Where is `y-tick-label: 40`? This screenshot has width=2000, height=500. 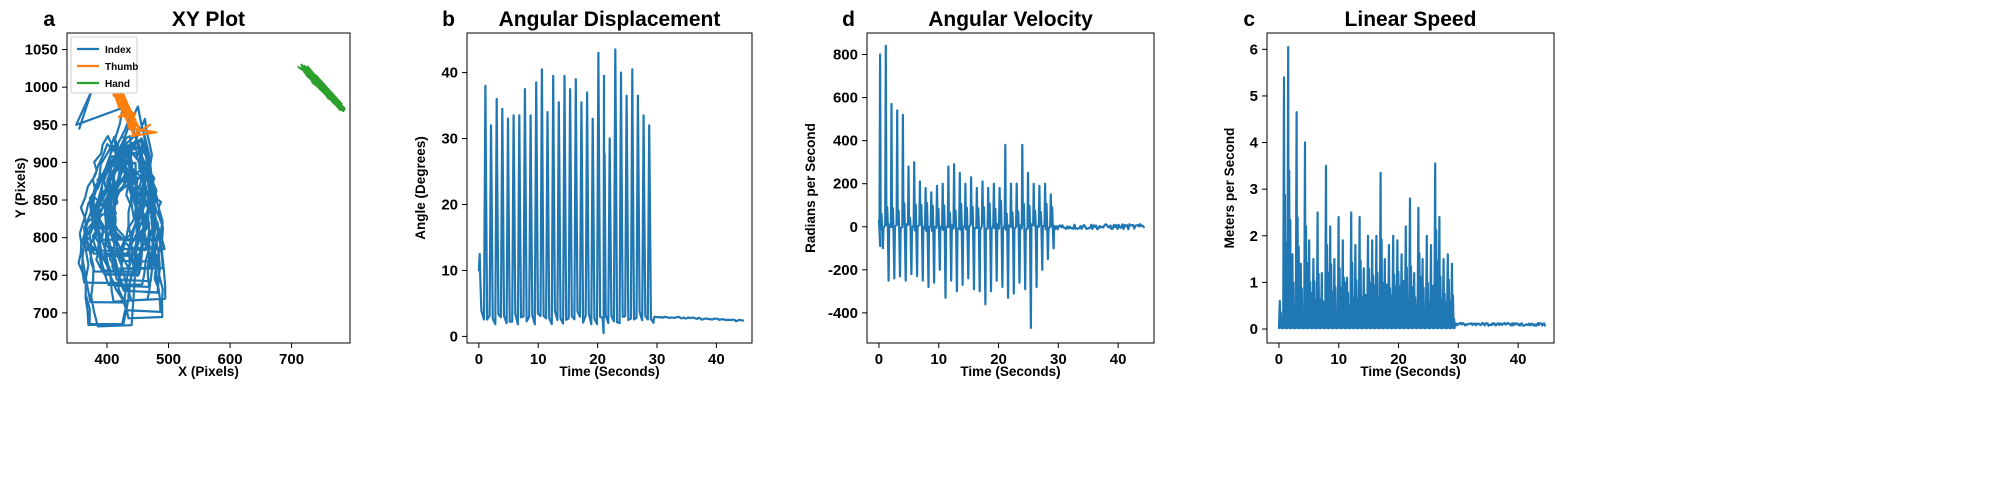 y-tick-label: 40 is located at coordinates (449, 73).